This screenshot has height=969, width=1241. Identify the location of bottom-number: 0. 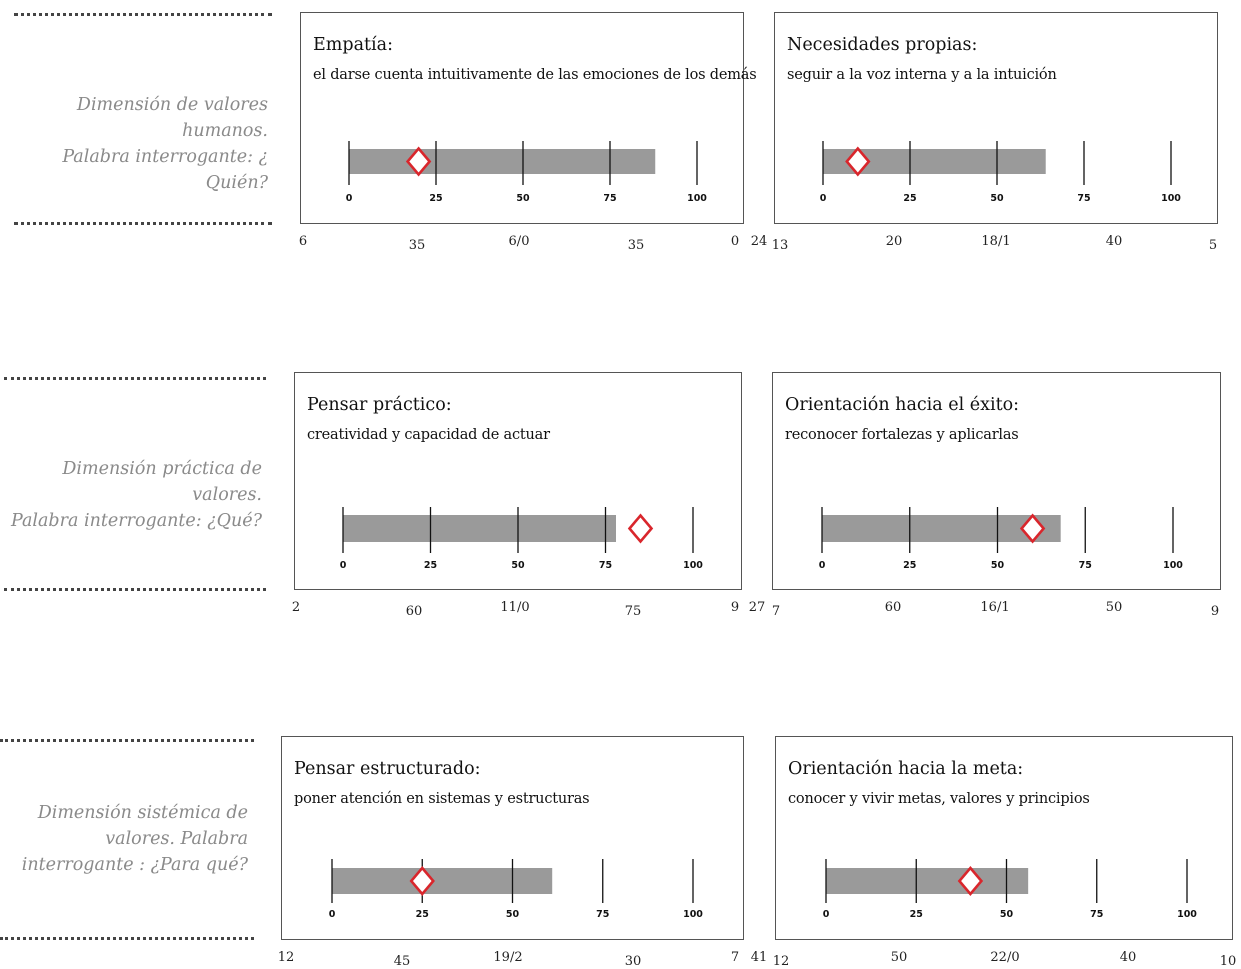
(735, 241).